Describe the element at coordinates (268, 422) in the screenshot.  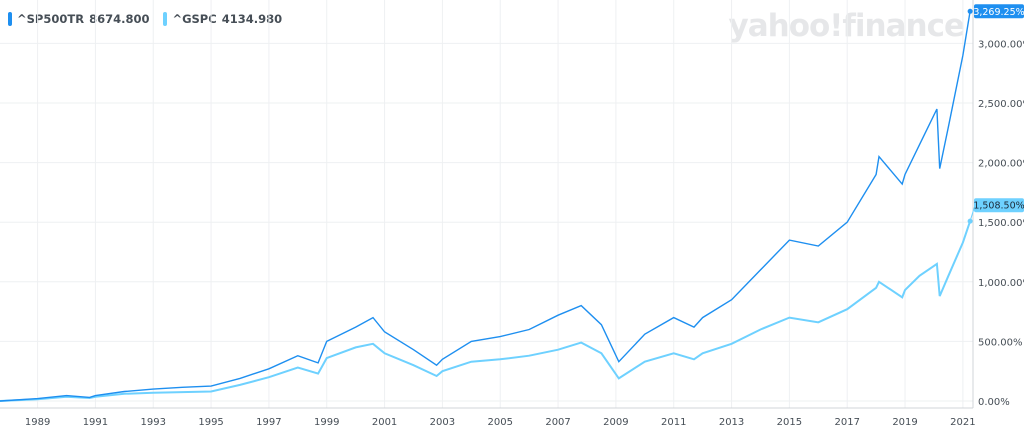
I see `x-tick-label: 1997` at that location.